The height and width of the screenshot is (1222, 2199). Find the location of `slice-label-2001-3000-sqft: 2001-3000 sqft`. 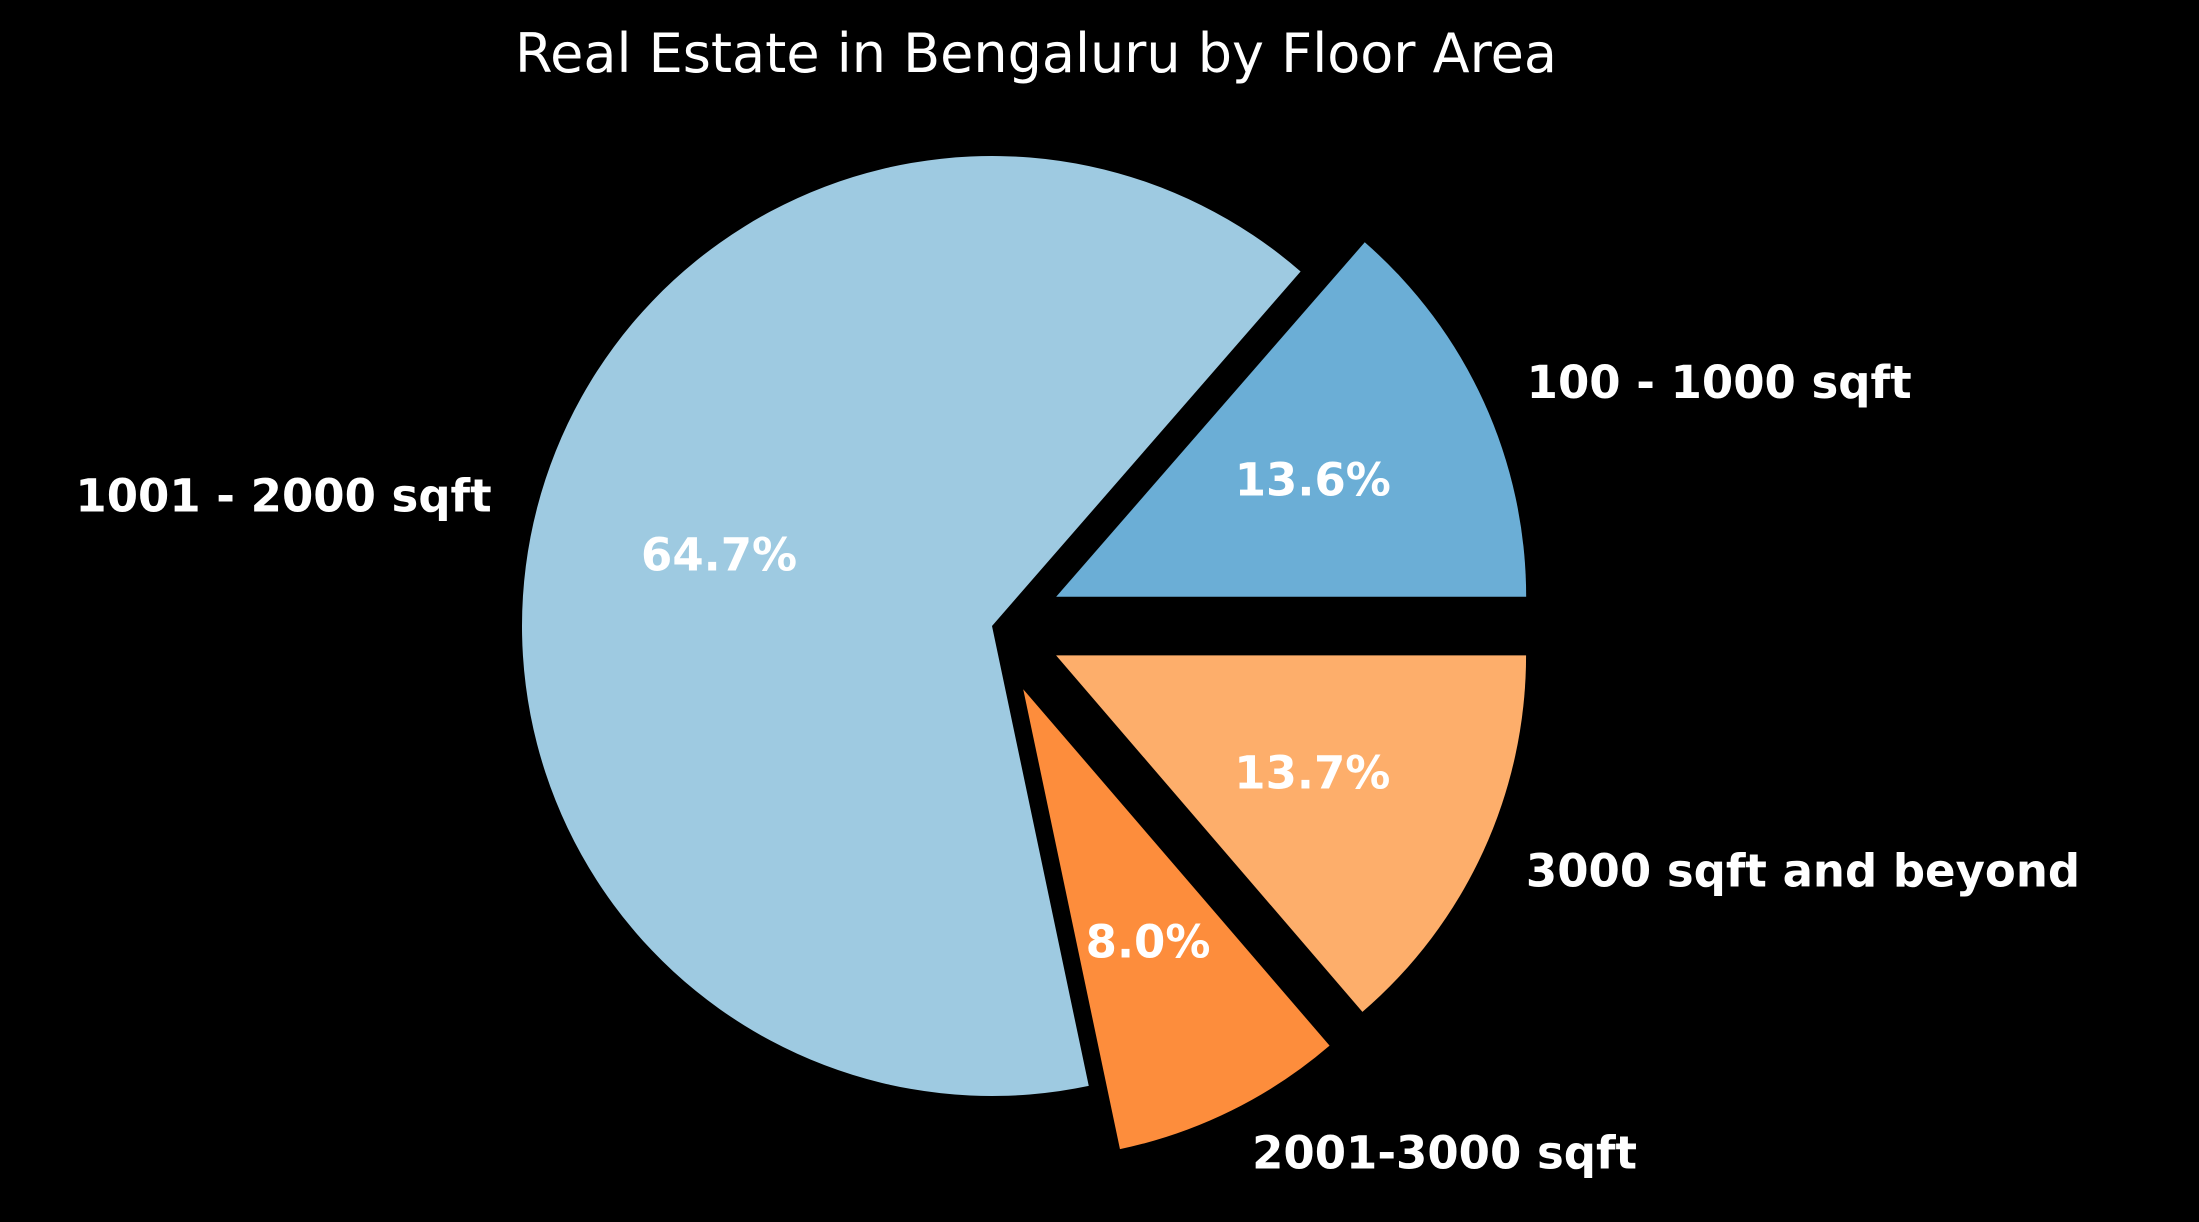

slice-label-2001-3000-sqft: 2001-3000 sqft is located at coordinates (1444, 1152).